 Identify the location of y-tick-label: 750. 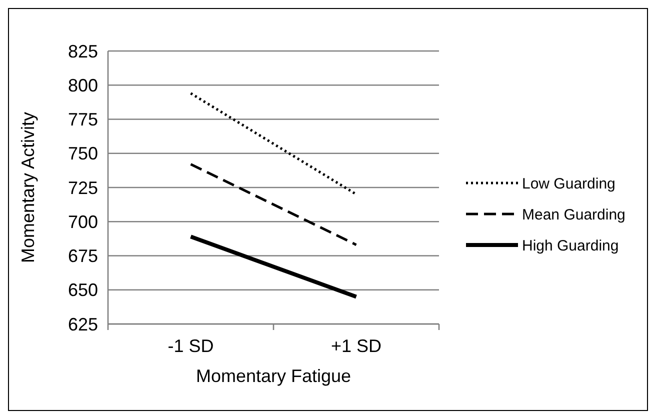
(83, 154).